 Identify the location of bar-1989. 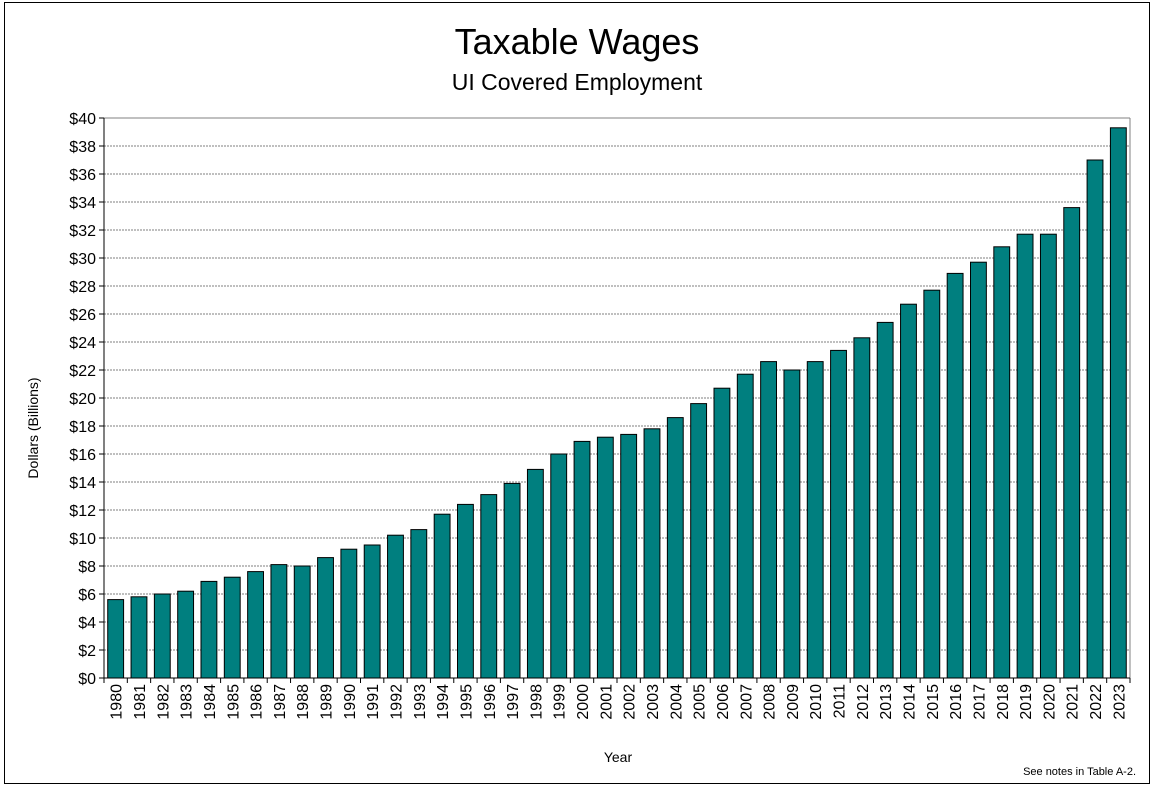
(325, 618).